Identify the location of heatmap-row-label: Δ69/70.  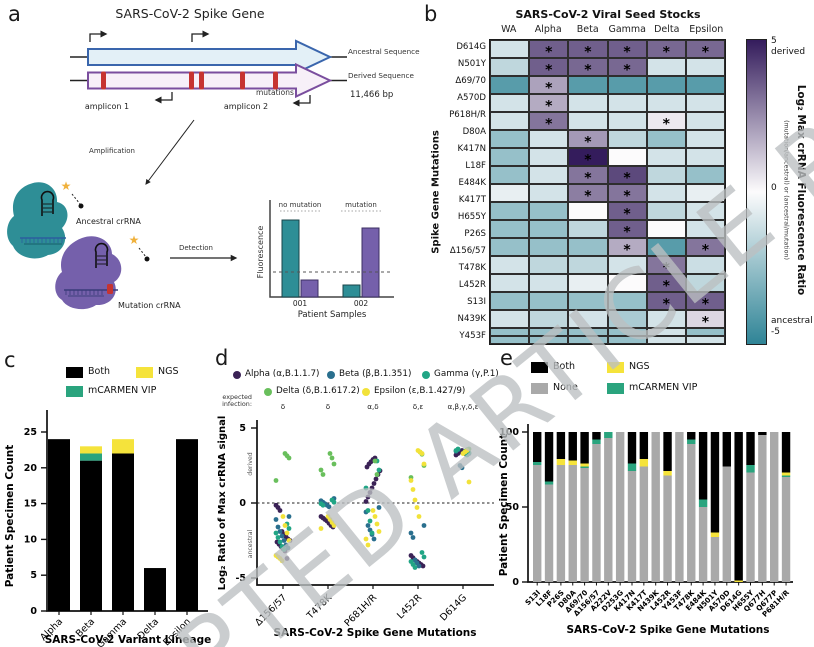
(470, 81).